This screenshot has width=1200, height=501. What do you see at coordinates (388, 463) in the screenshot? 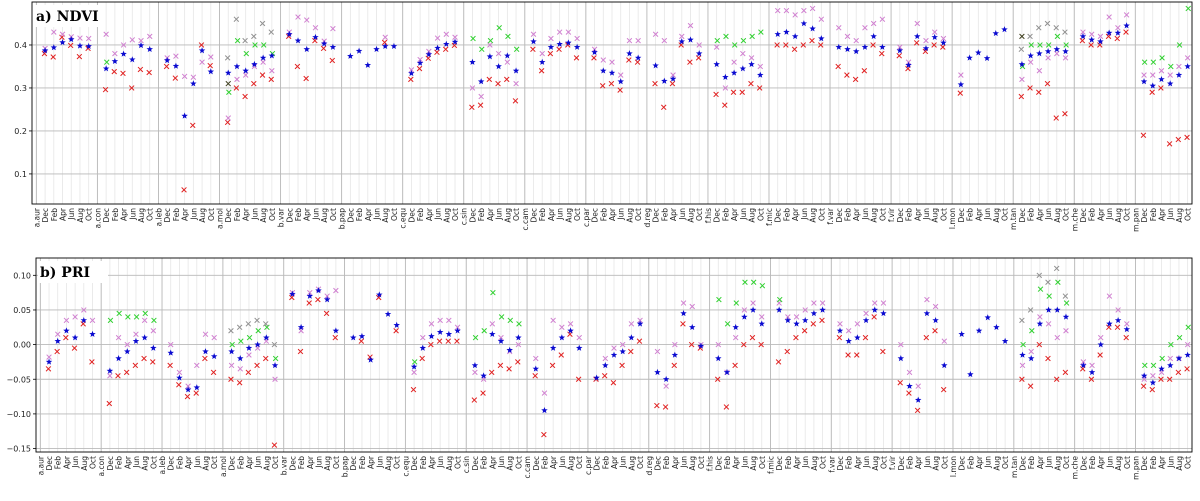
I see `pri-month-label: Aug` at bounding box center [388, 463].